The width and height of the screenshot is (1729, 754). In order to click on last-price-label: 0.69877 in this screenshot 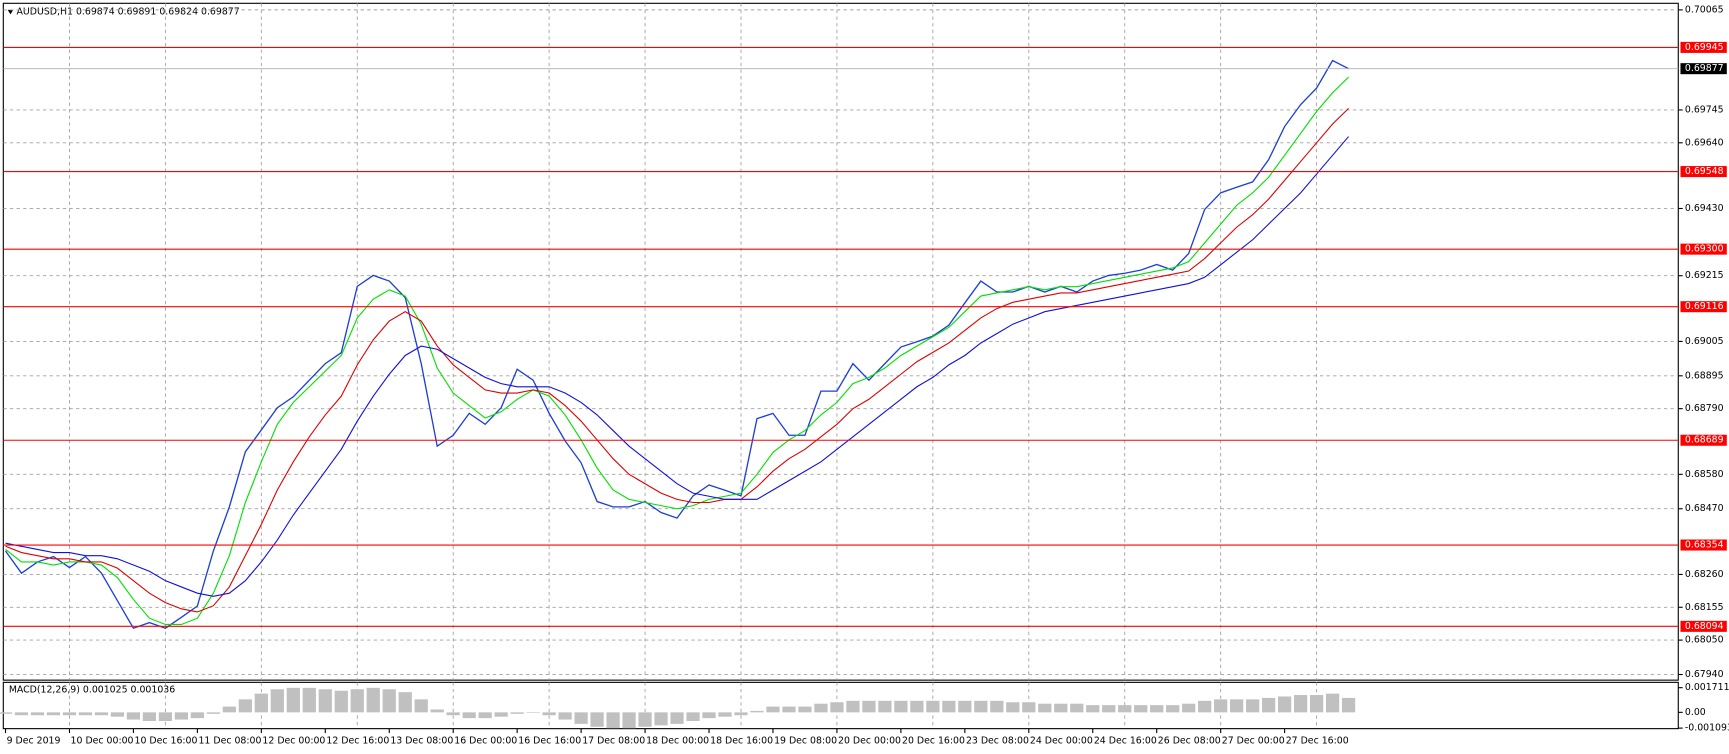, I will do `click(1704, 68)`.